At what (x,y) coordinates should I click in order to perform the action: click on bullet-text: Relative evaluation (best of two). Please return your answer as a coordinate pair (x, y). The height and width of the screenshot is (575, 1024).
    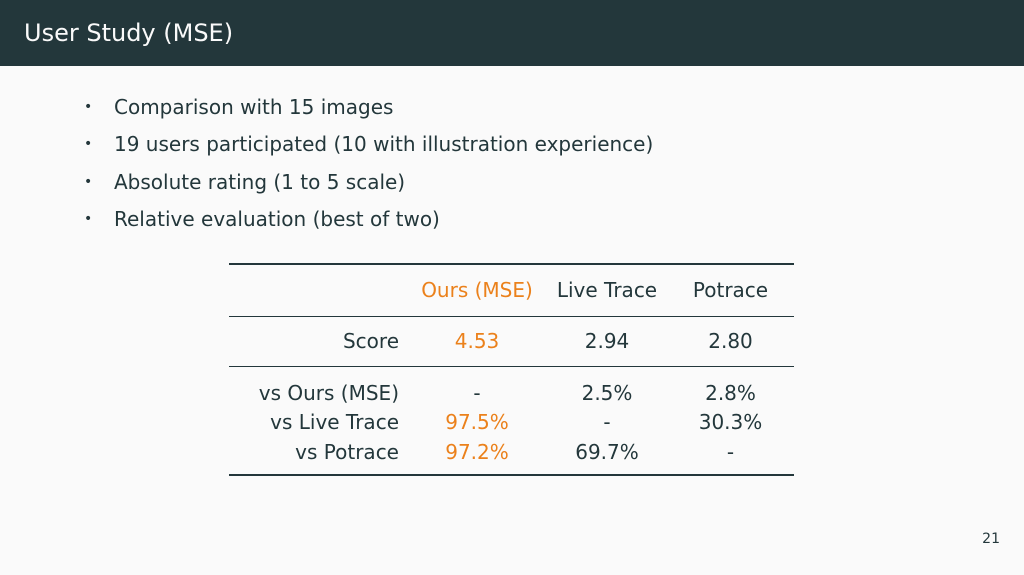
    Looking at the image, I should click on (277, 219).